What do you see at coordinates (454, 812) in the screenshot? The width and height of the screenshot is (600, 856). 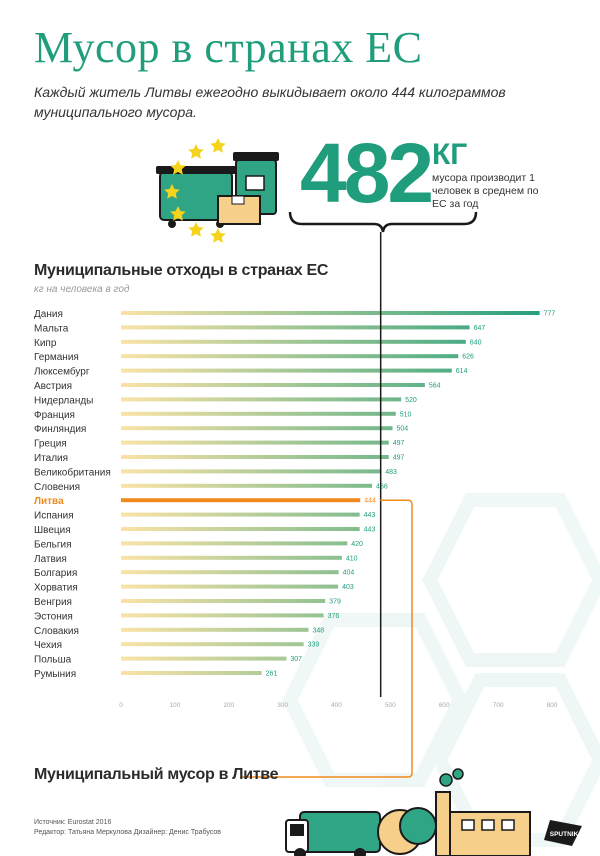 I see `factory-icon` at bounding box center [454, 812].